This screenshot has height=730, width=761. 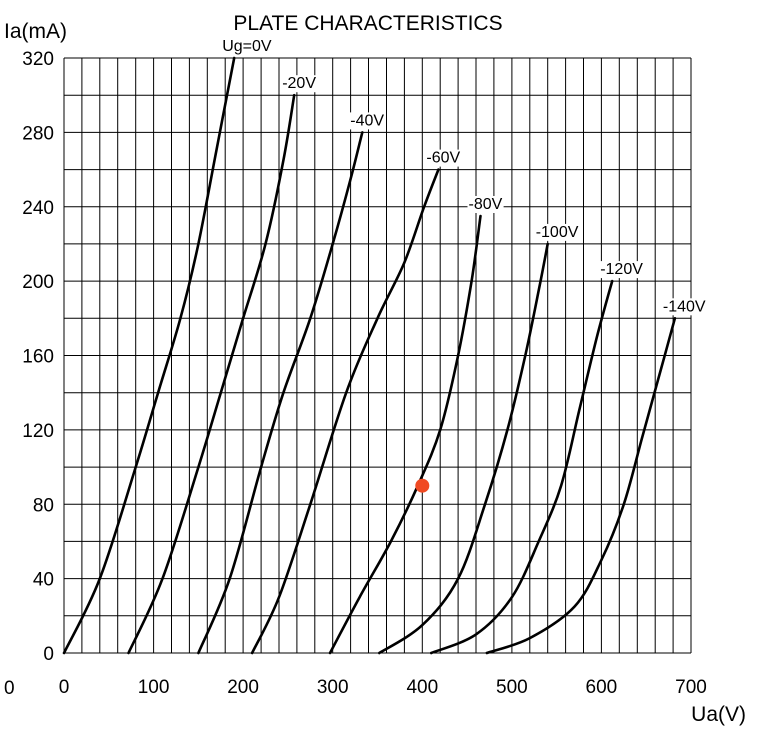 What do you see at coordinates (43, 580) in the screenshot?
I see `y-tick-label: 40` at bounding box center [43, 580].